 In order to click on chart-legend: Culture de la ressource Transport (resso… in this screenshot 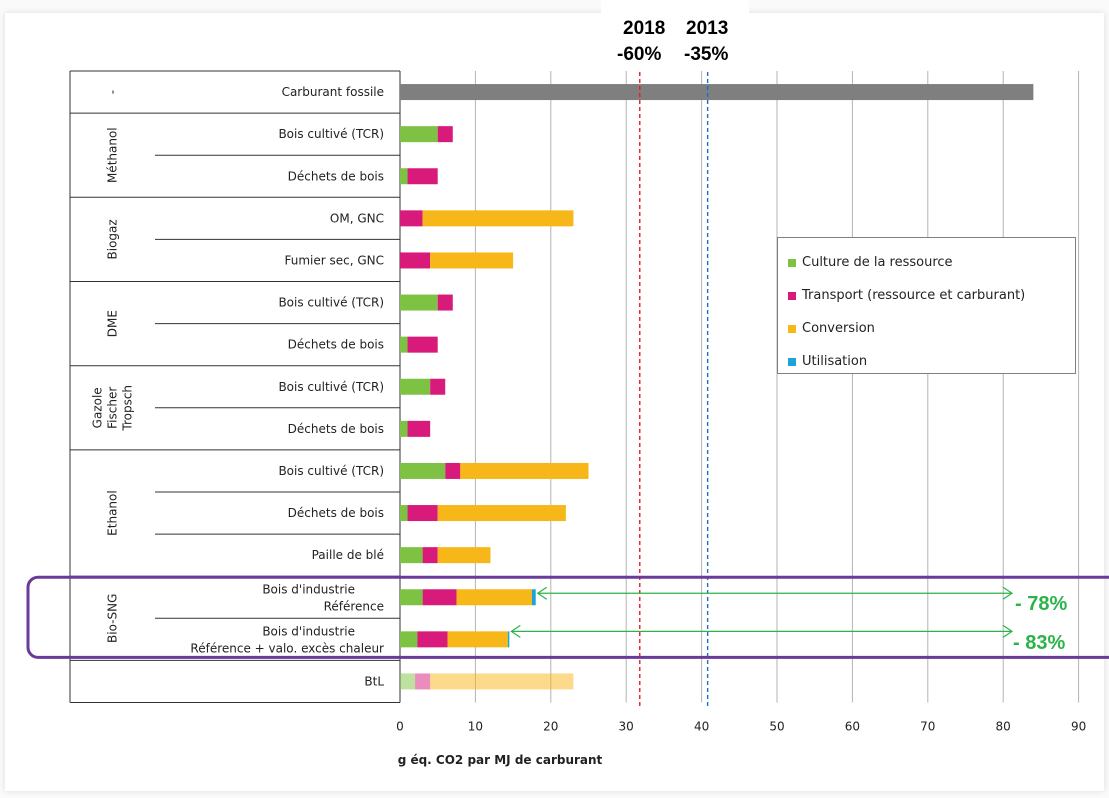, I will do `click(926, 305)`.